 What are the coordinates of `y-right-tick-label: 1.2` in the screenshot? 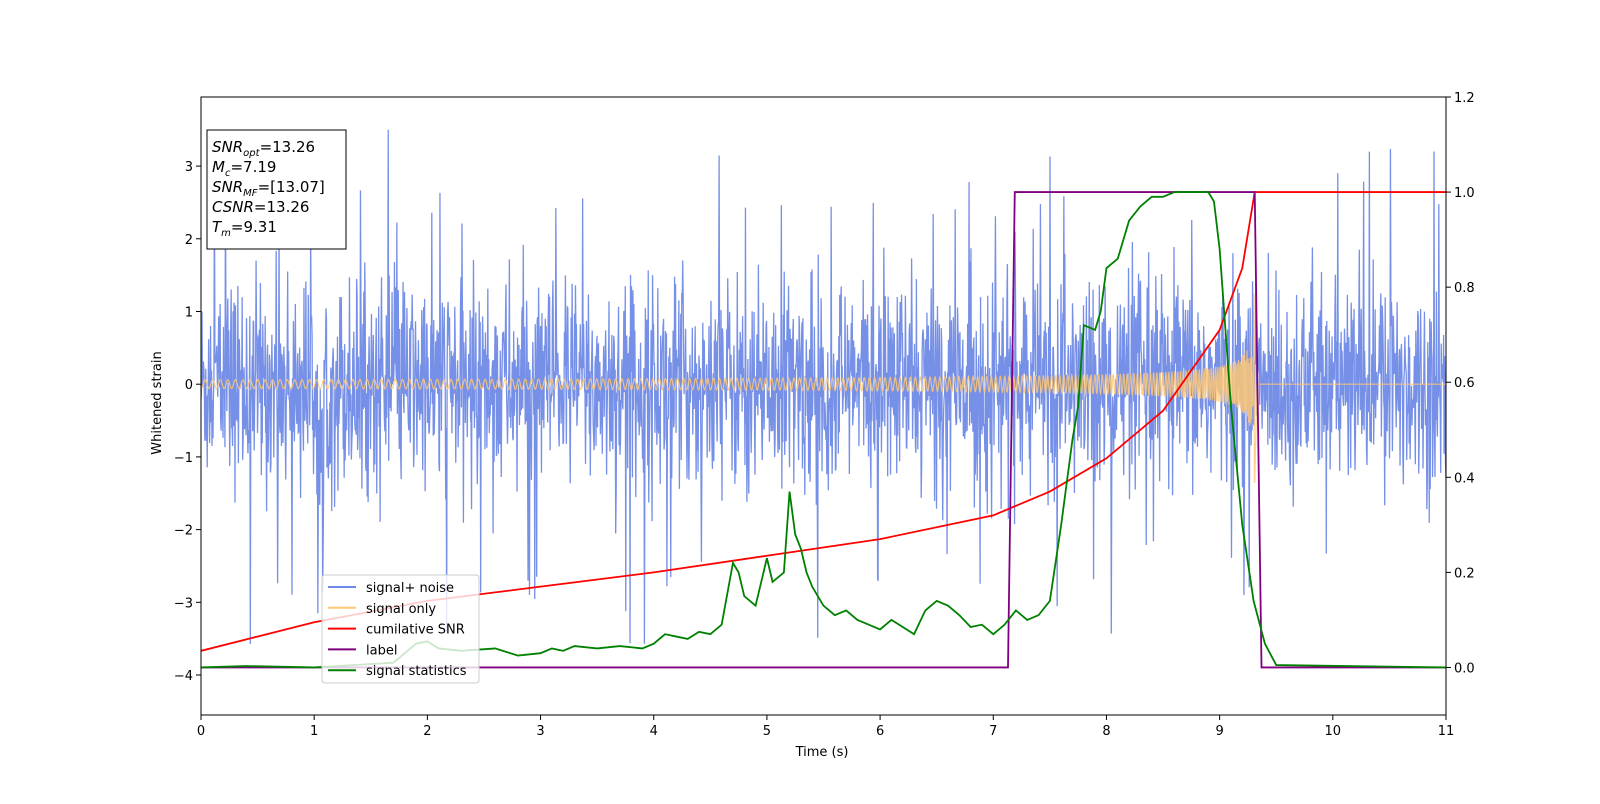 It's located at (1464, 98).